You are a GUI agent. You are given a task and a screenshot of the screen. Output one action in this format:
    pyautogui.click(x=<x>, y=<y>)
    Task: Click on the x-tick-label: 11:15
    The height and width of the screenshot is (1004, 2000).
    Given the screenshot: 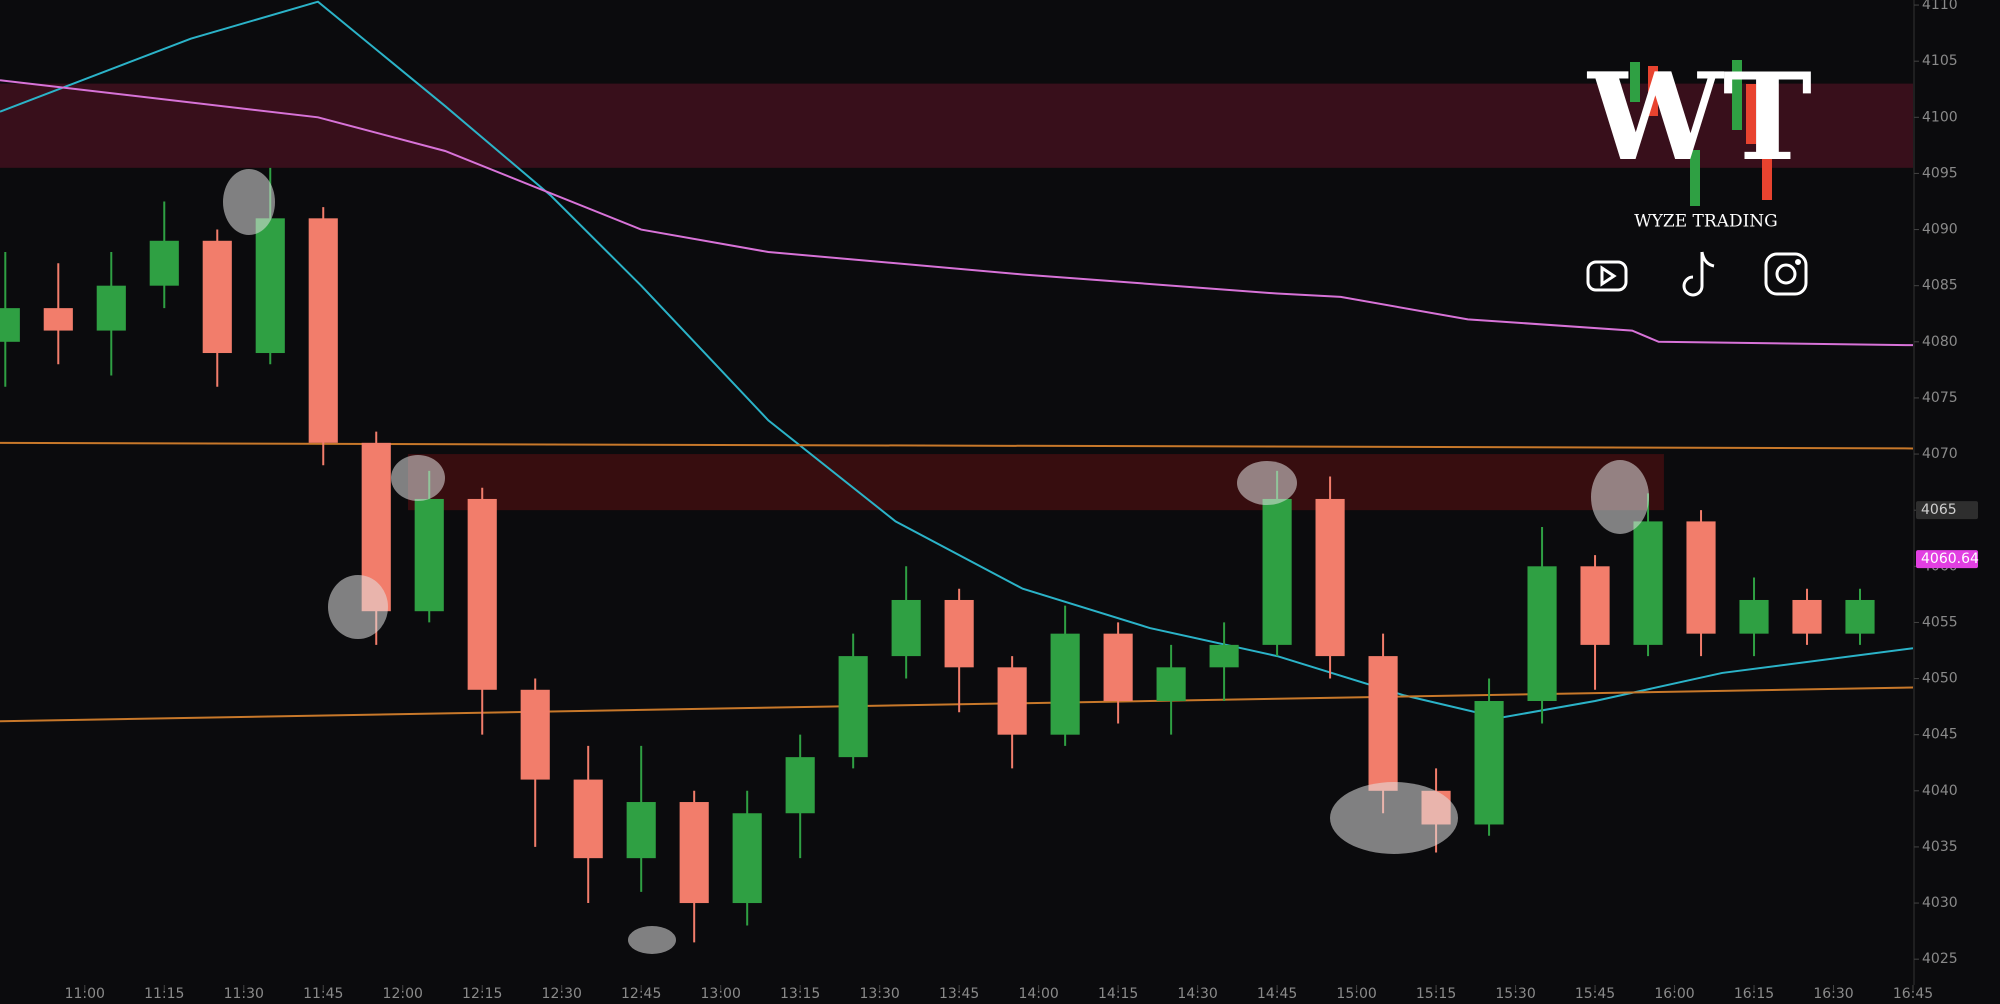 What is the action you would take?
    pyautogui.click(x=164, y=993)
    